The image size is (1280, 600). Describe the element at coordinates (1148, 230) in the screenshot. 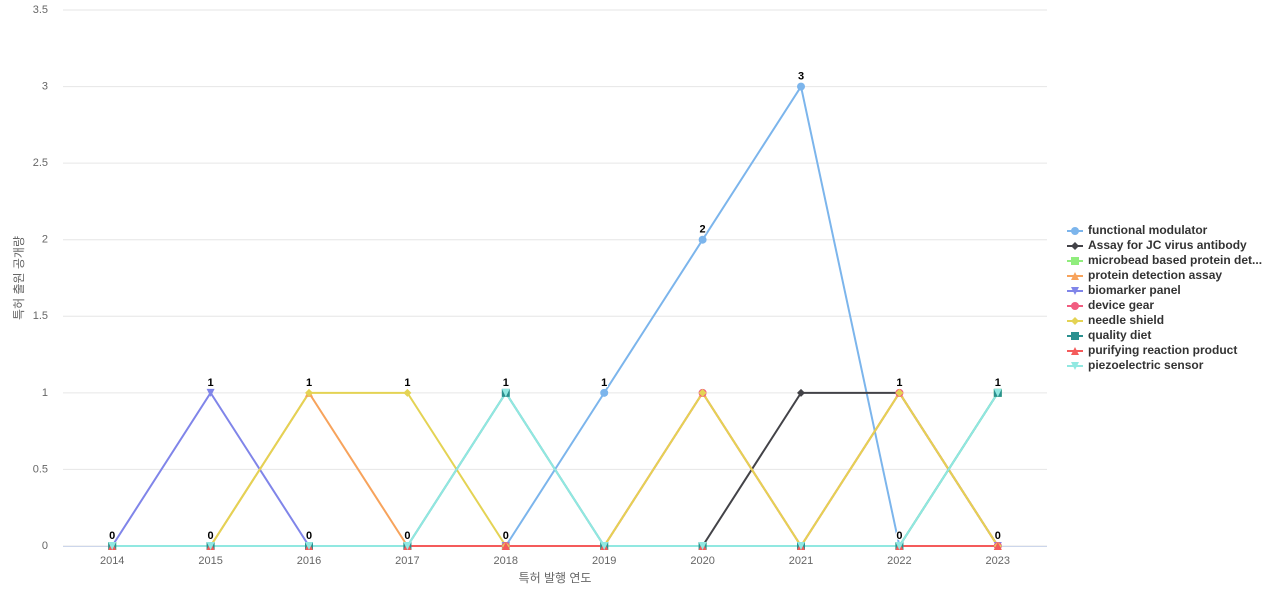

I see `legend-label: functional modulator` at that location.